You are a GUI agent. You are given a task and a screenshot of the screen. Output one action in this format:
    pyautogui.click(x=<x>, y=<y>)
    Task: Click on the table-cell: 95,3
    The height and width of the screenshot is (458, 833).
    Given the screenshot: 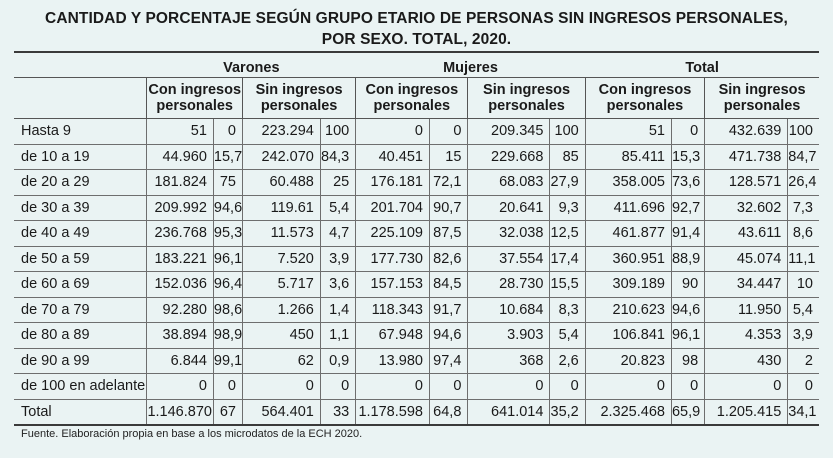 What is the action you would take?
    pyautogui.click(x=227, y=233)
    